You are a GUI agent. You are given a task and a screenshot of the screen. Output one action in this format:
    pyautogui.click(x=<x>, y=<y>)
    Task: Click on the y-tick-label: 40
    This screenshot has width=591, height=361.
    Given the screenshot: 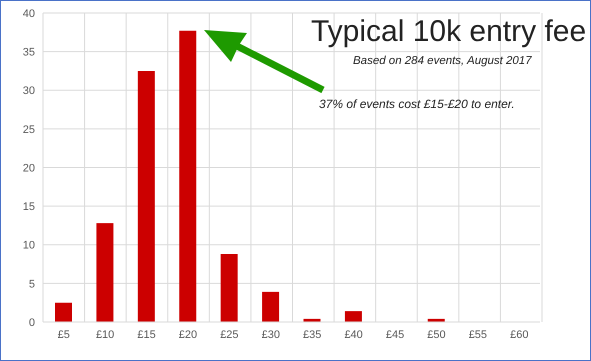 What is the action you would take?
    pyautogui.click(x=28, y=14)
    